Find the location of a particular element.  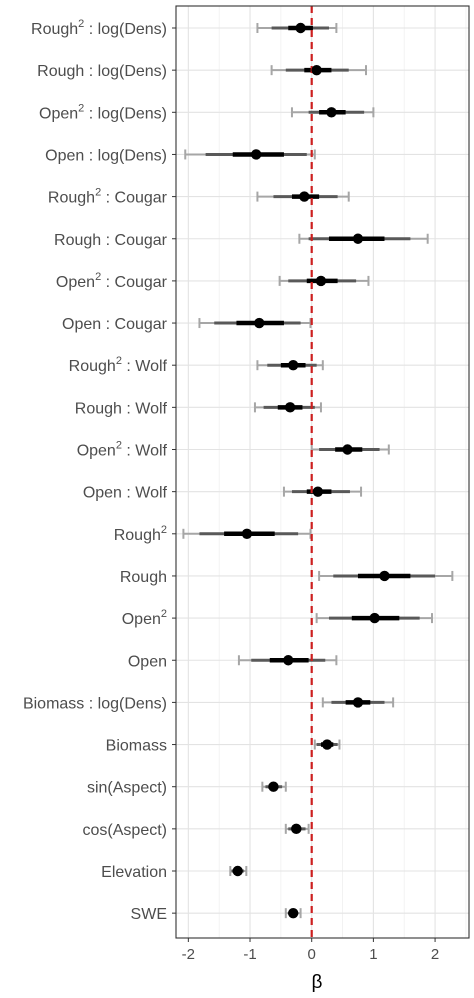

y-axis-label: sin(Aspect) is located at coordinates (127, 788).